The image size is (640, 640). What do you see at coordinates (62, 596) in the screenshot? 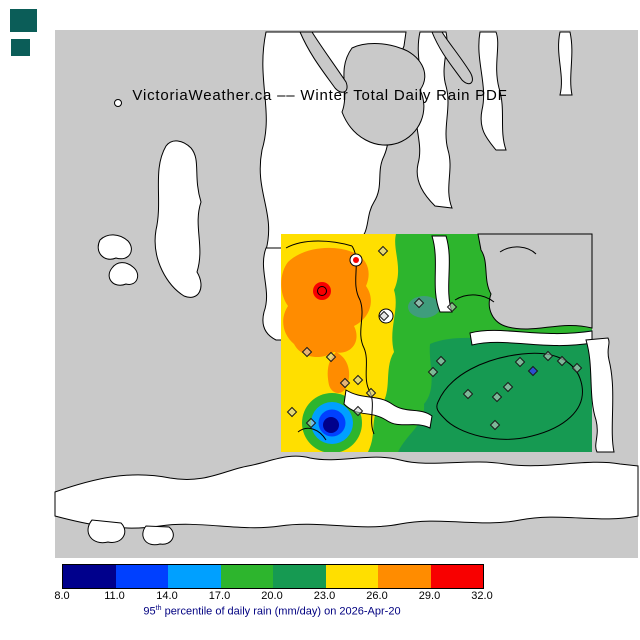
I see `colorbar-tick: 8.0` at bounding box center [62, 596].